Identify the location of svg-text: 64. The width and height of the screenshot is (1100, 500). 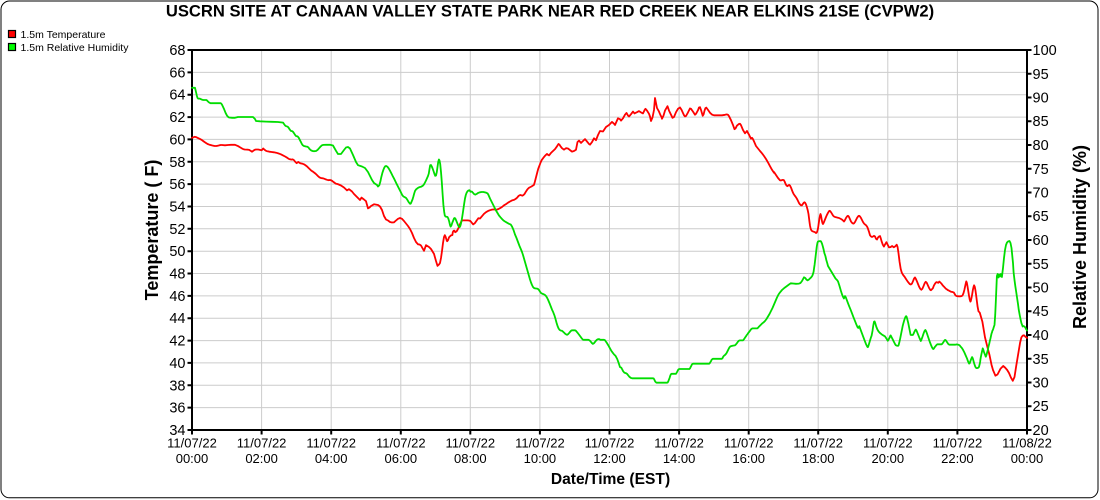
(177, 96).